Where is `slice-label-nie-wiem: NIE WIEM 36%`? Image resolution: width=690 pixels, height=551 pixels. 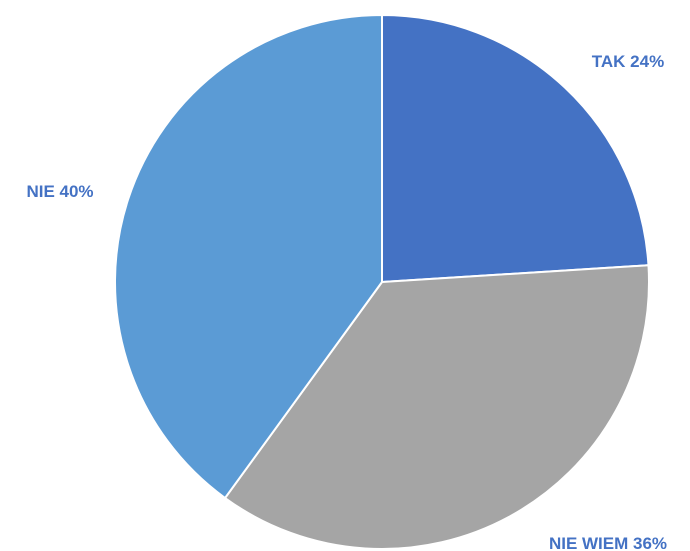 slice-label-nie-wiem: NIE WIEM 36% is located at coordinates (608, 542).